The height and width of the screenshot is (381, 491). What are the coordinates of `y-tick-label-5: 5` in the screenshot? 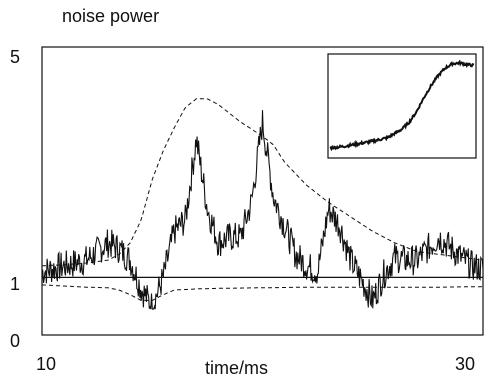 It's located at (15, 57).